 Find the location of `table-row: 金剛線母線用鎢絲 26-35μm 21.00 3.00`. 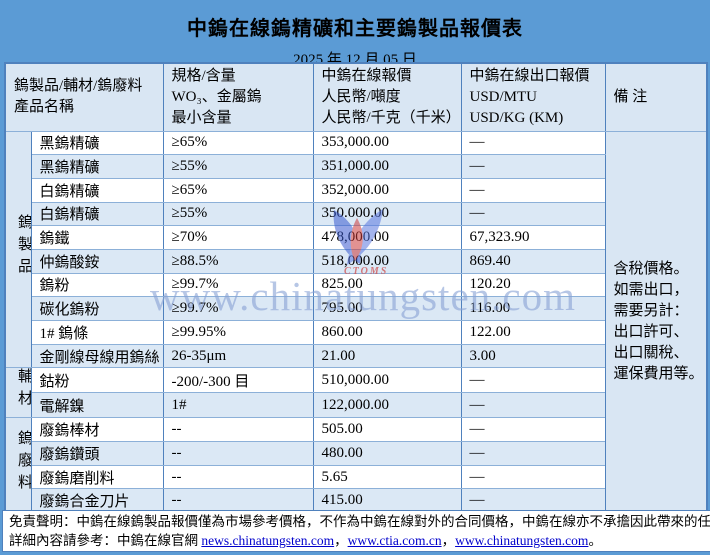

table-row: 金剛線母線用鎢絲 26-35μm 21.00 3.00 is located at coordinates (356, 356).